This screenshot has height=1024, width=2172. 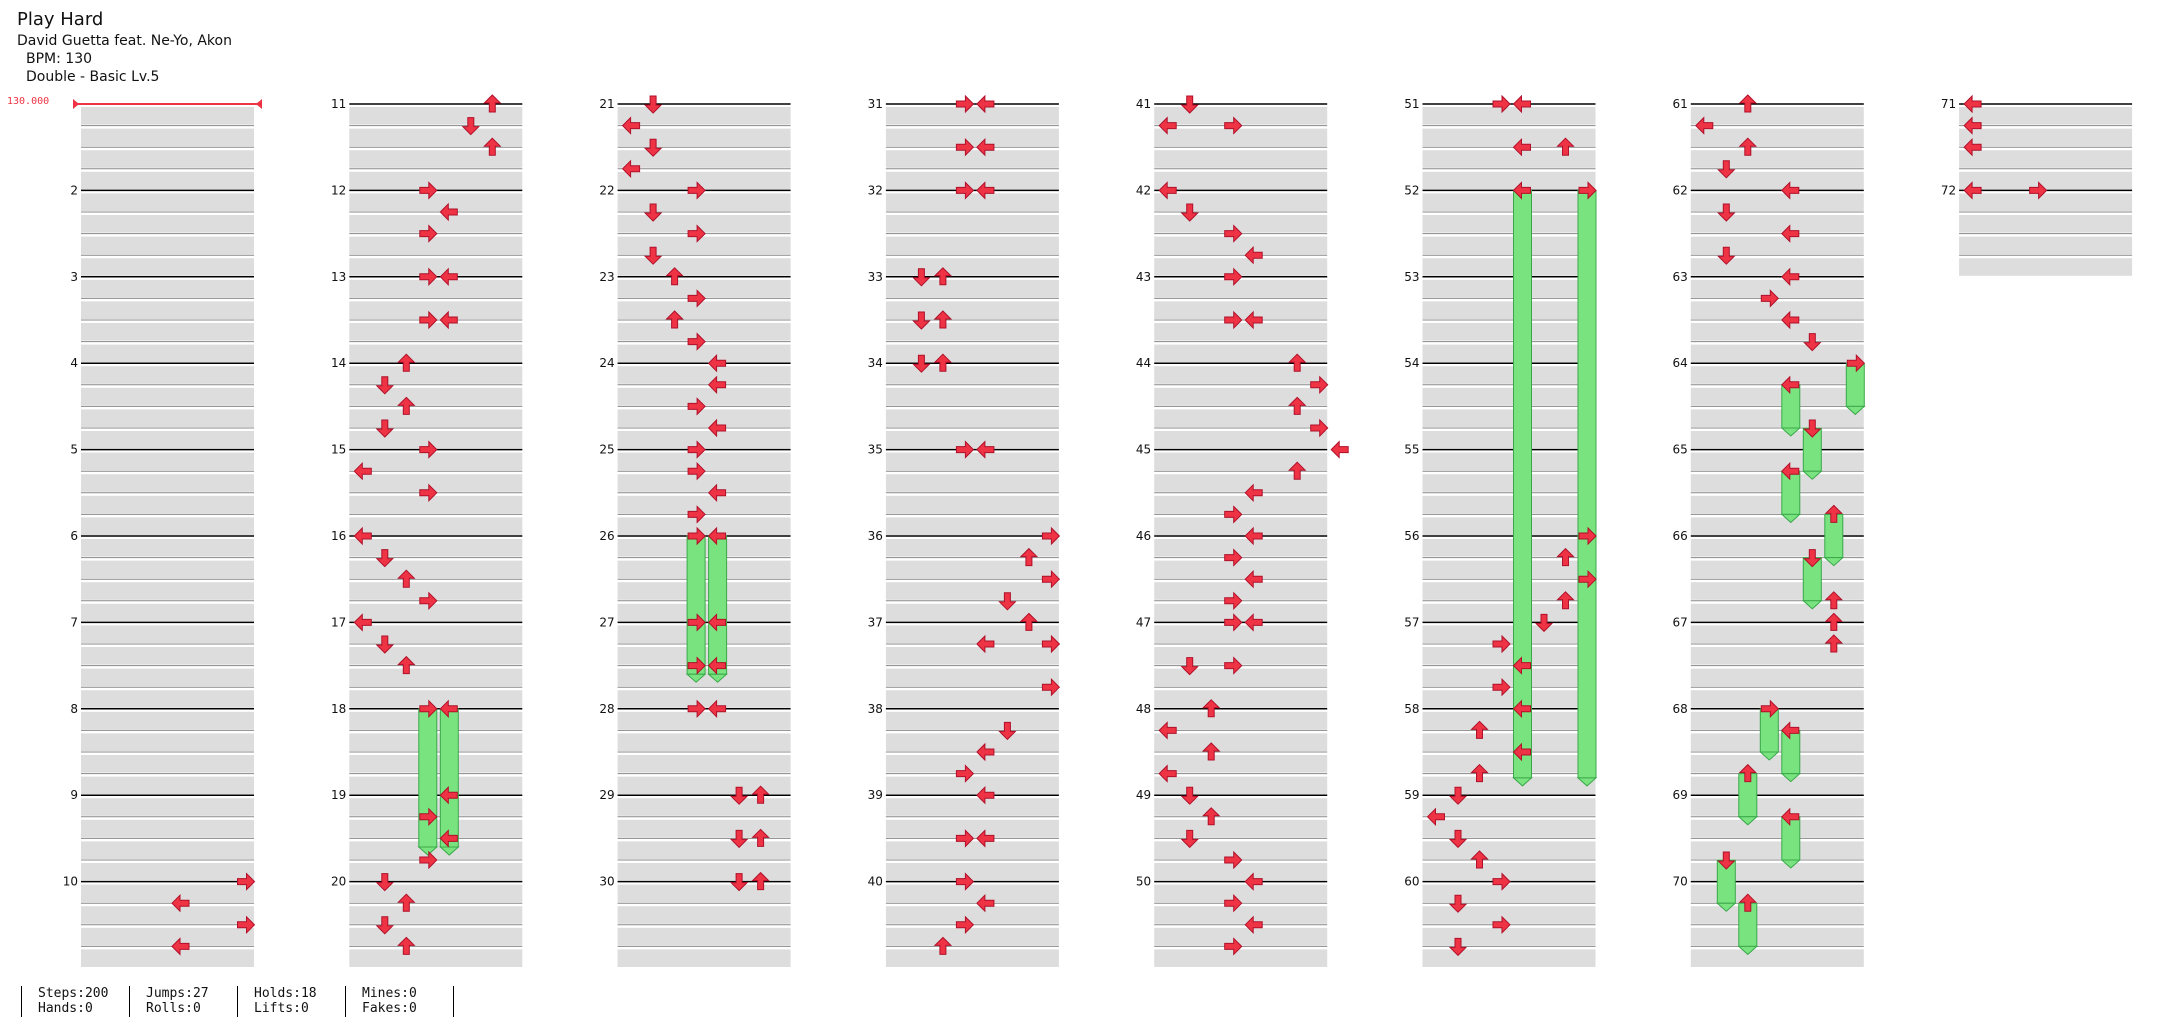 I want to click on measure-number: 4, so click(x=74, y=363).